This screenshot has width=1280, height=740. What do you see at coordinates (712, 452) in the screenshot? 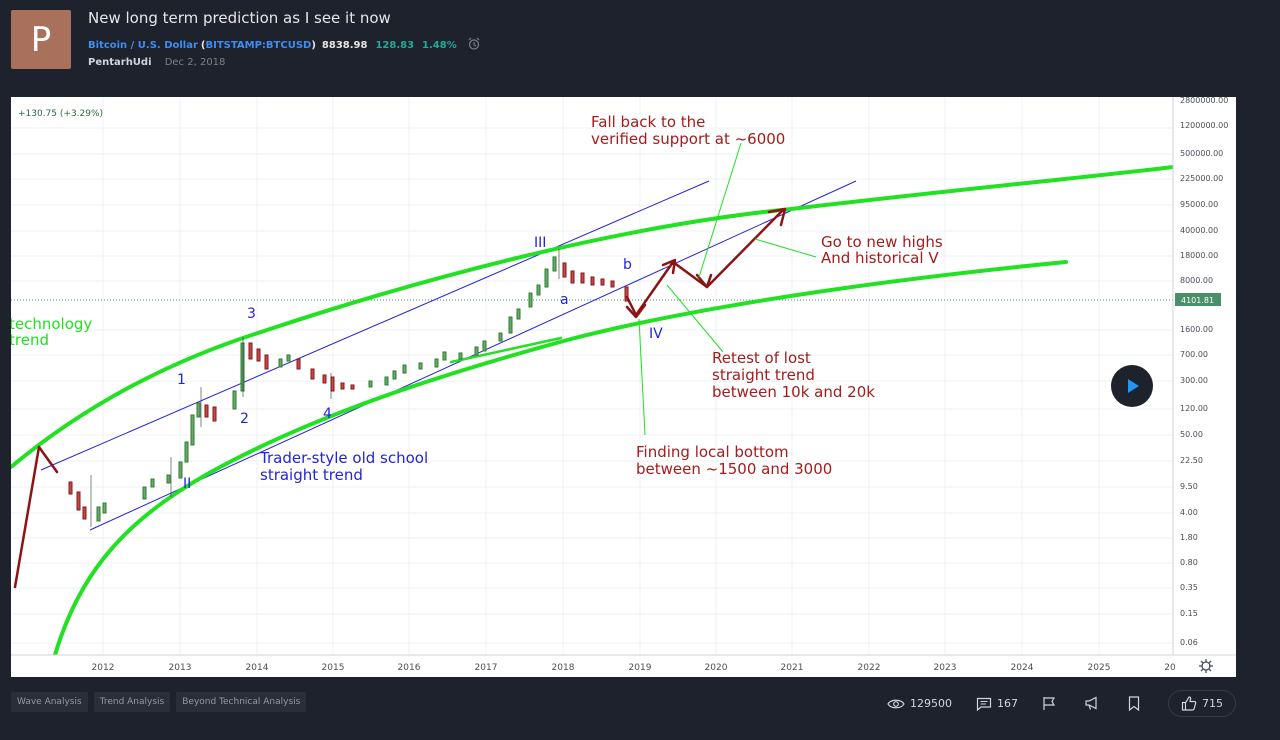
I see `bottom-label-1: Finding local bottom` at bounding box center [712, 452].